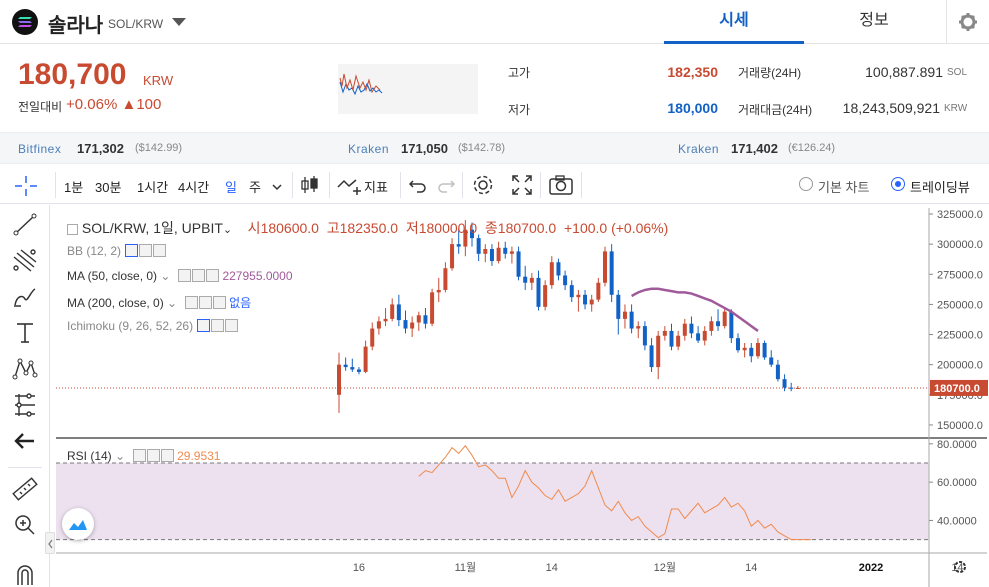  I want to click on pattern-icon, so click(25, 369).